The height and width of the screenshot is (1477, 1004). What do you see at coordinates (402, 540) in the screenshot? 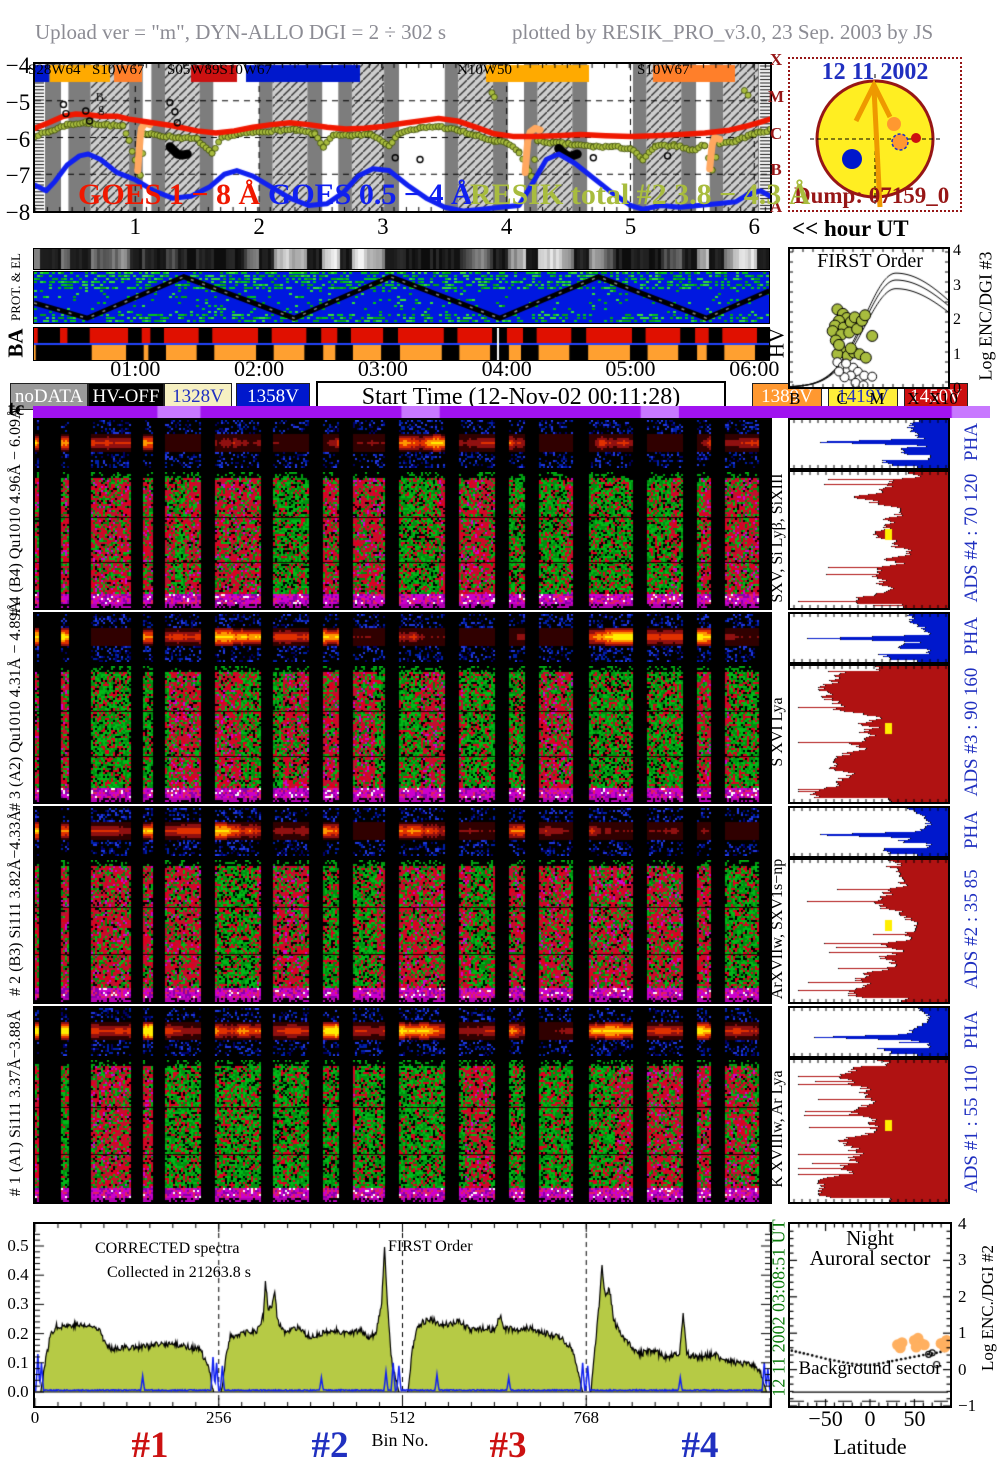
I see `spectrogram-image-det4` at bounding box center [402, 540].